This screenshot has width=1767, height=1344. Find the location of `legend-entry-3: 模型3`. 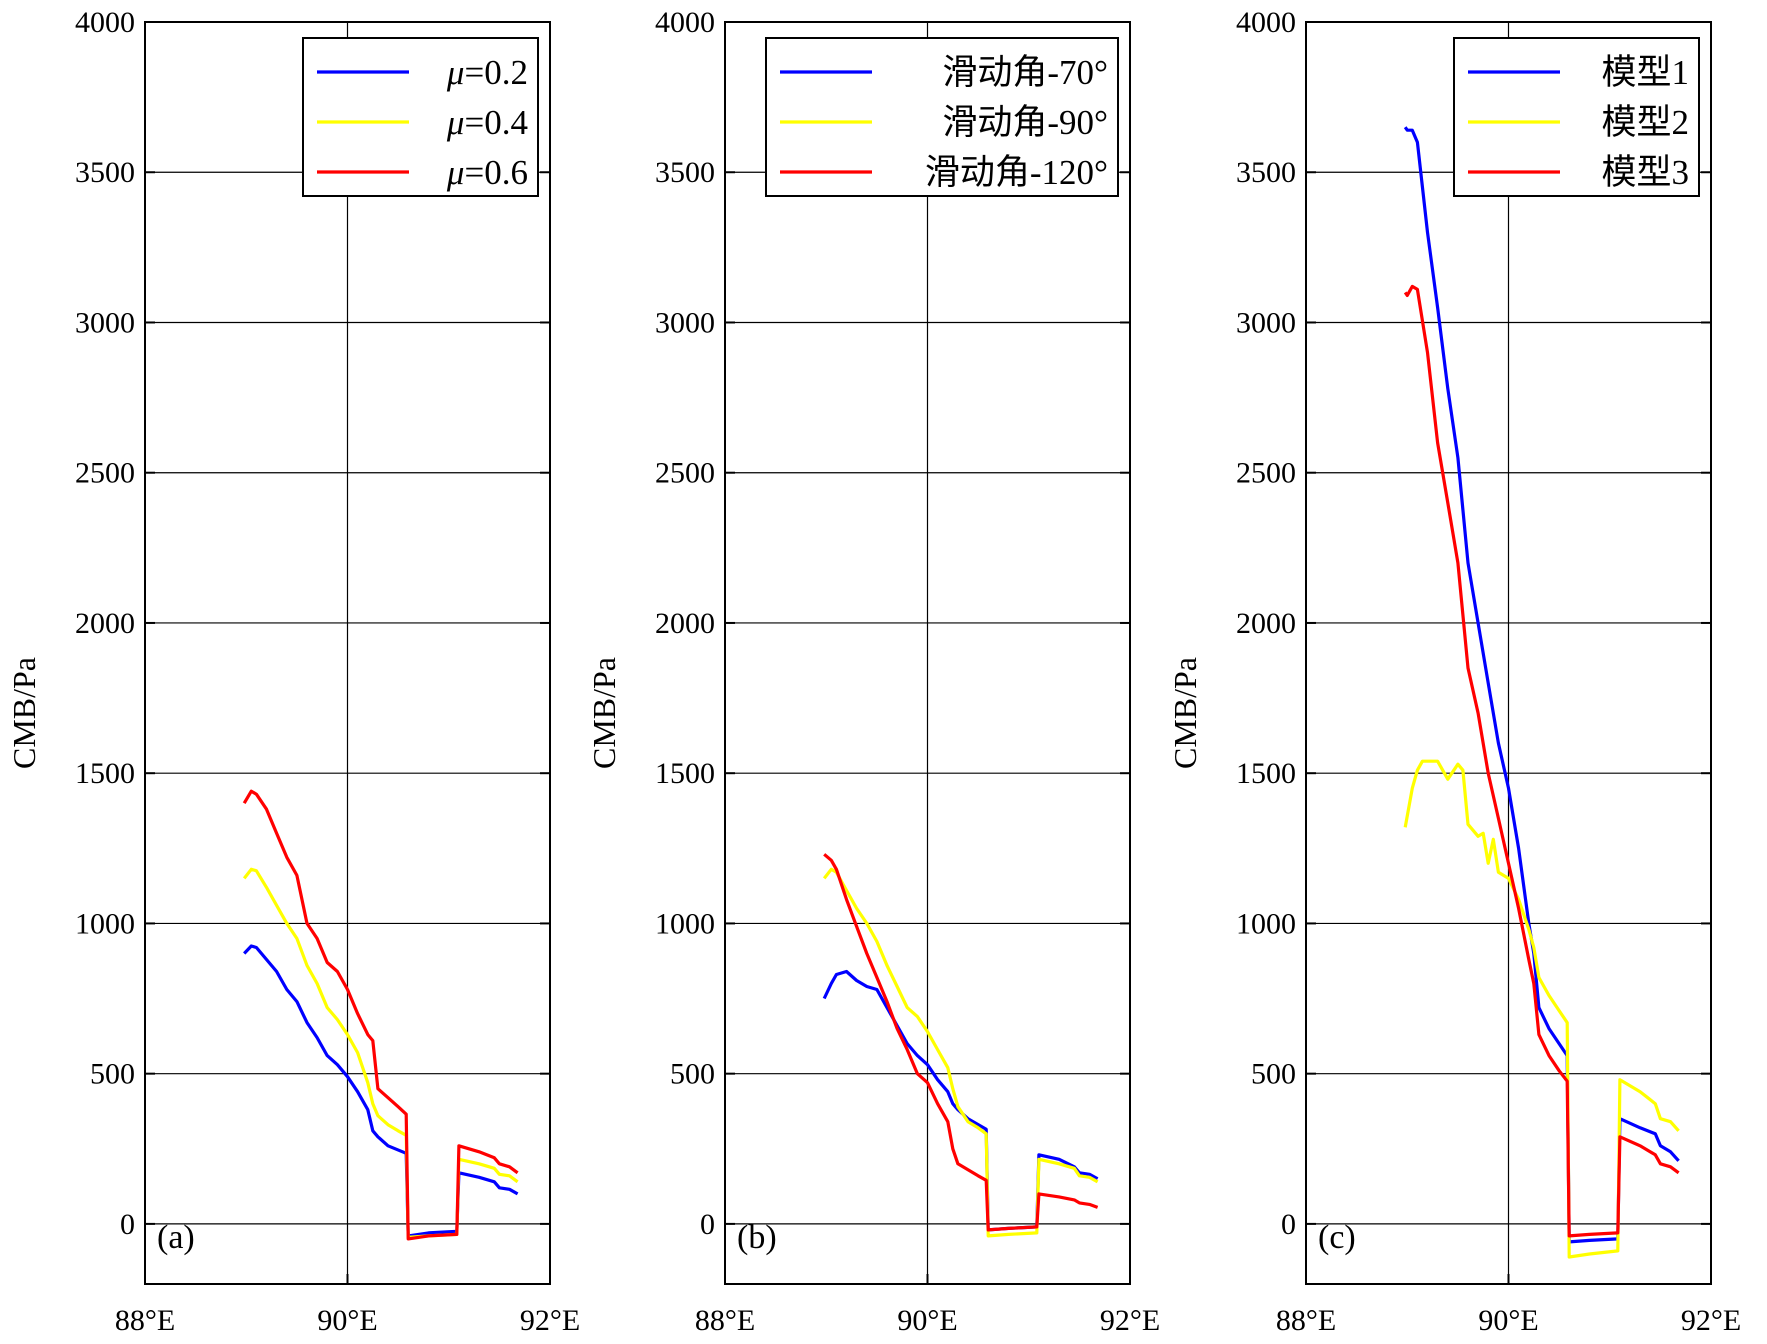

legend-entry-3: 模型3 is located at coordinates (1645, 172).